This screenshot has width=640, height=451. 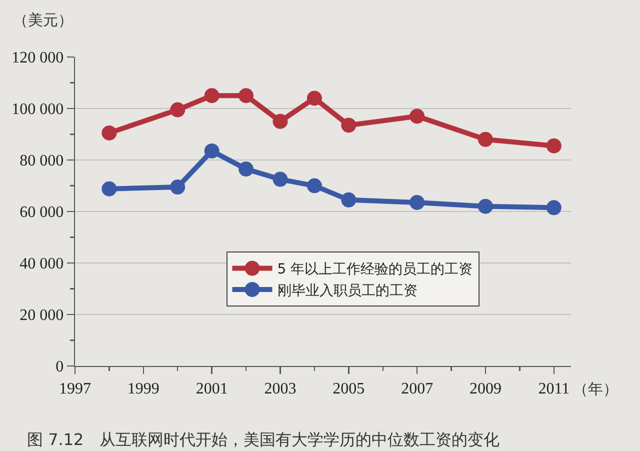 What do you see at coordinates (595, 389) in the screenshot?
I see `x-axis-title: （年）` at bounding box center [595, 389].